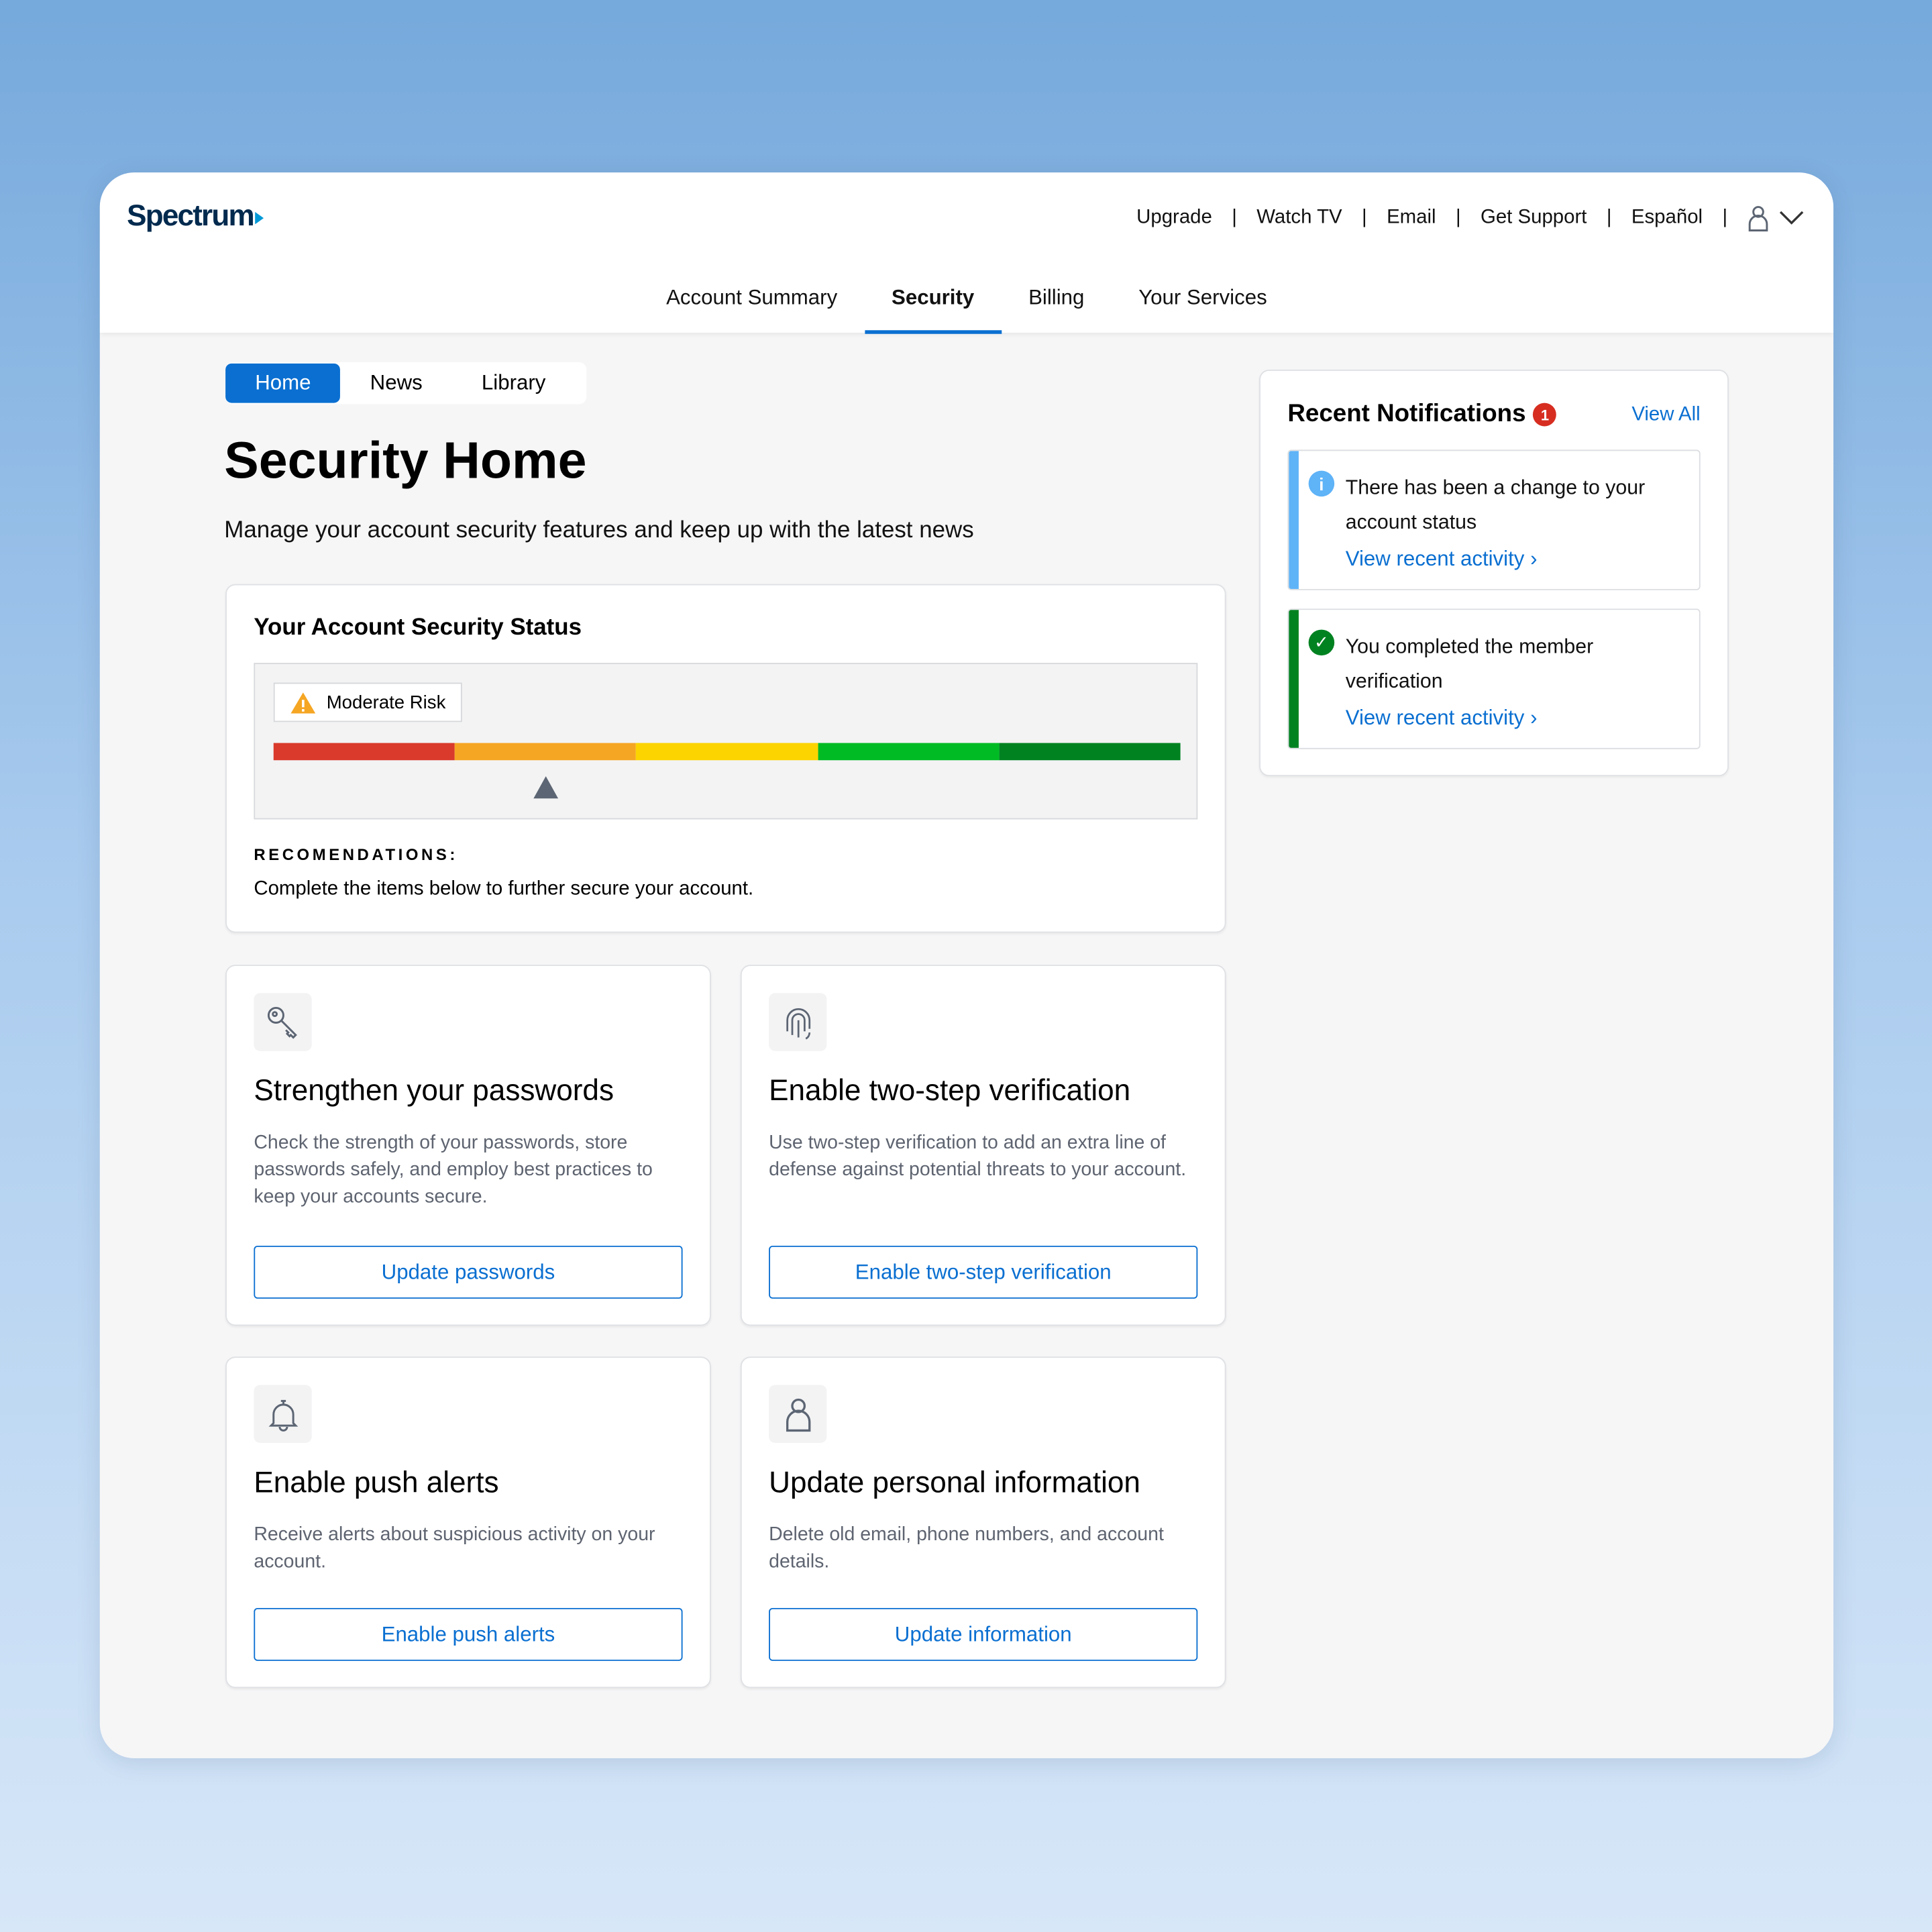 This screenshot has width=1932, height=1932. What do you see at coordinates (545, 787) in the screenshot?
I see `risk-marker-icon` at bounding box center [545, 787].